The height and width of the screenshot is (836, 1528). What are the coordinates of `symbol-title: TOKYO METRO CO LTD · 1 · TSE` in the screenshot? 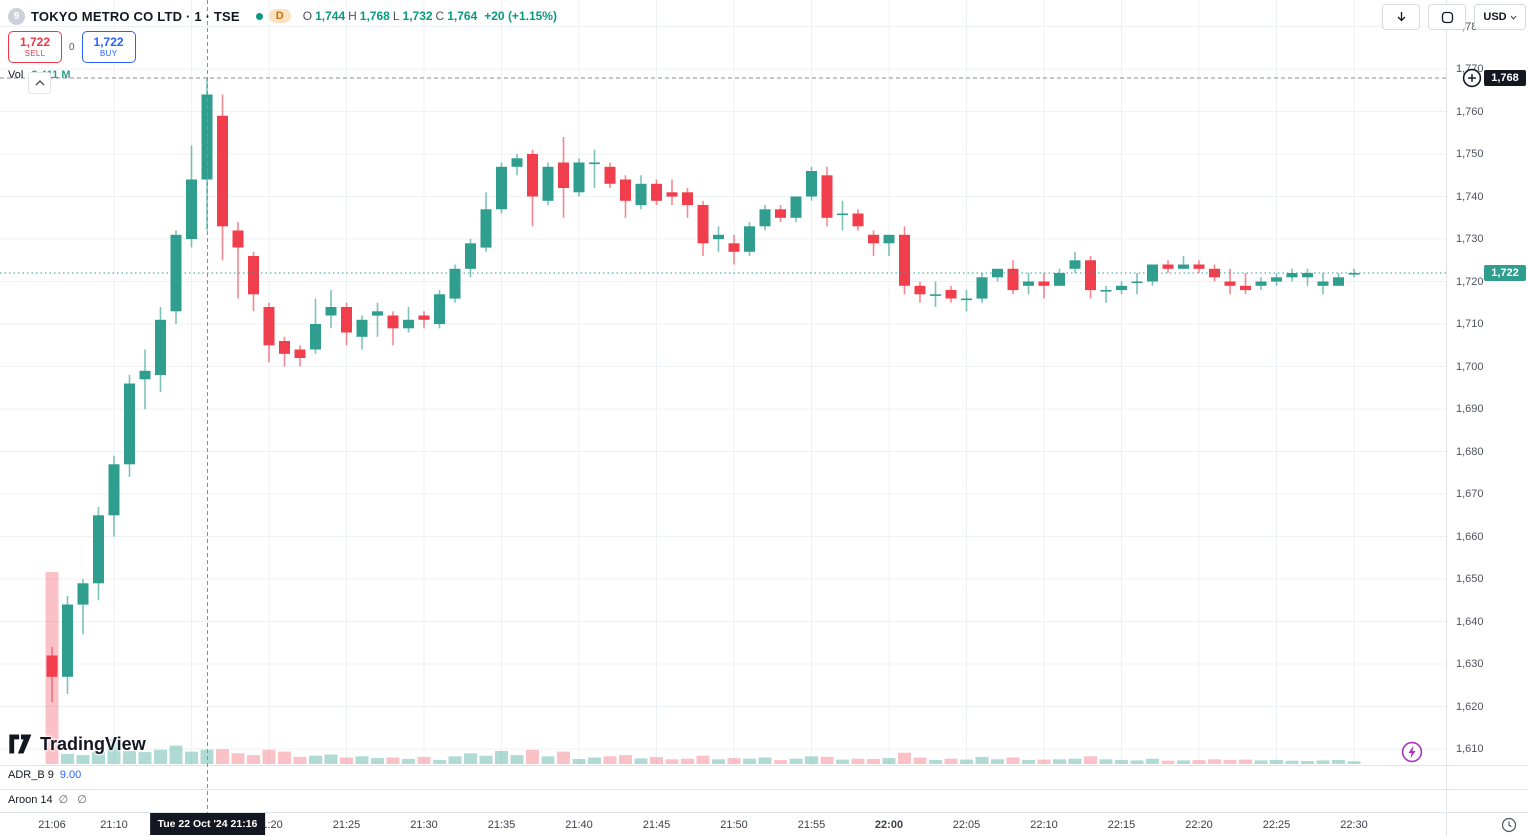 It's located at (135, 16).